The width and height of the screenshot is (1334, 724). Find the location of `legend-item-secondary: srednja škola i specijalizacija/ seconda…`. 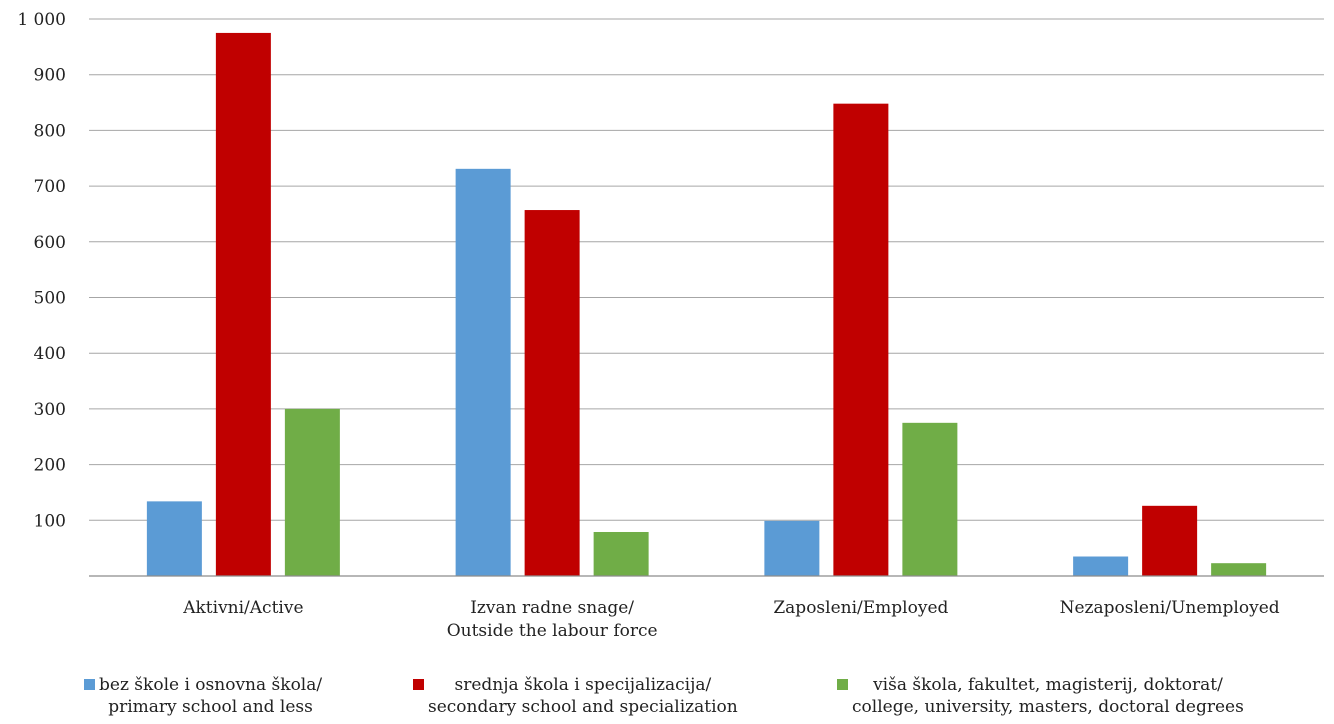

legend-item-secondary: srednja škola i specijalizacija/ seconda… is located at coordinates (575, 696).